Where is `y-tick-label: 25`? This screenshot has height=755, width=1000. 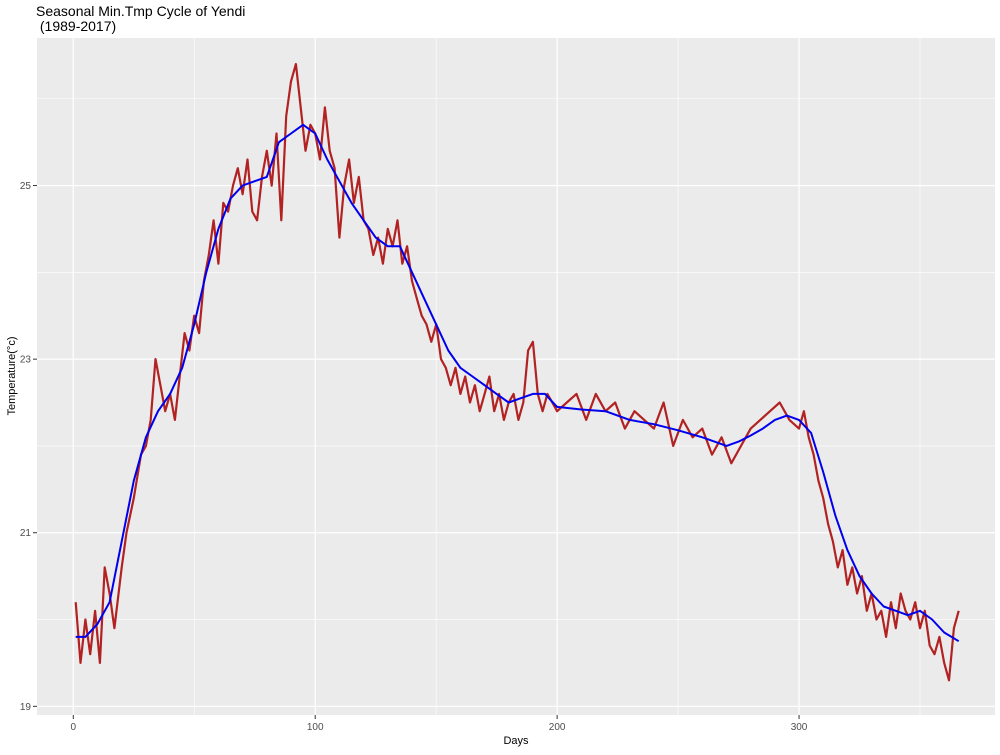
y-tick-label: 25 is located at coordinates (26, 186).